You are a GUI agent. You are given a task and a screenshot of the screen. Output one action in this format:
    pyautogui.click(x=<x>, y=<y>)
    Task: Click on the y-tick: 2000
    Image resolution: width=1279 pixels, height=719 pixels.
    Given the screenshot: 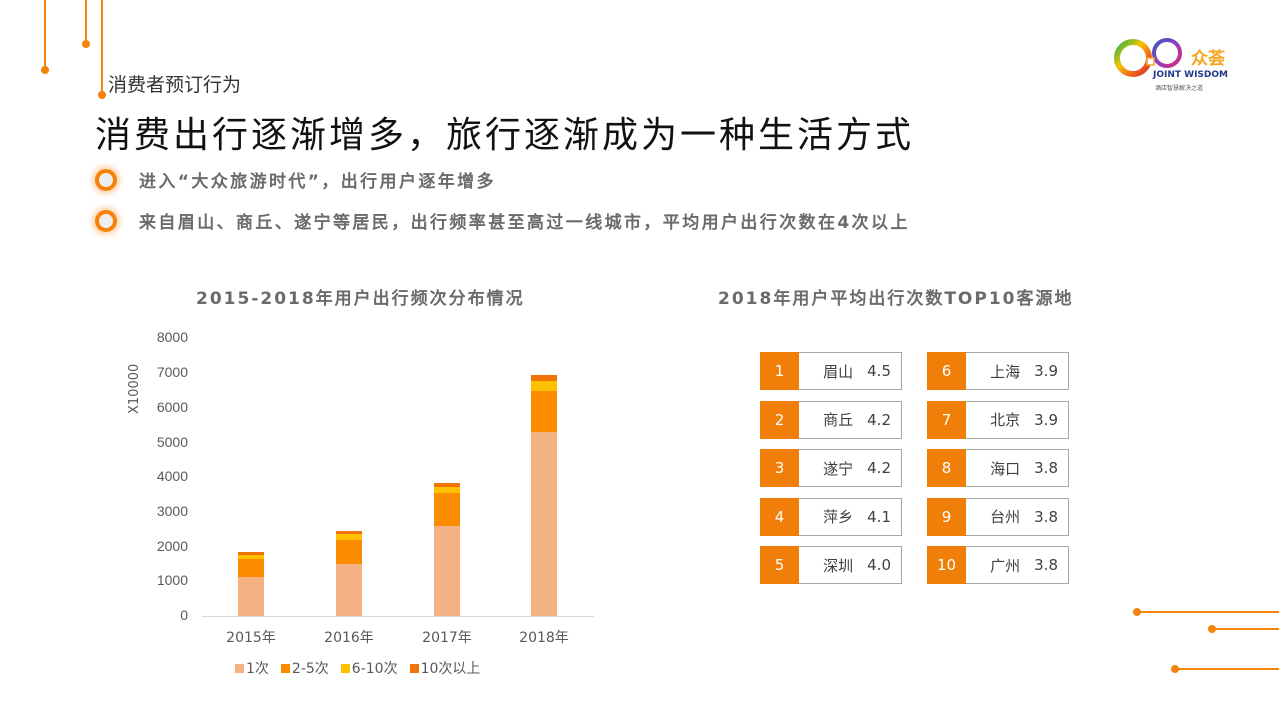 What is the action you would take?
    pyautogui.click(x=172, y=546)
    